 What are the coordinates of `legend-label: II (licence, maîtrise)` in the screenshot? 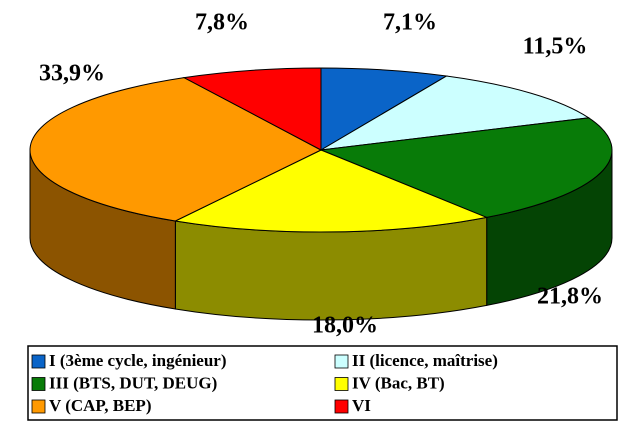 It's located at (425, 360).